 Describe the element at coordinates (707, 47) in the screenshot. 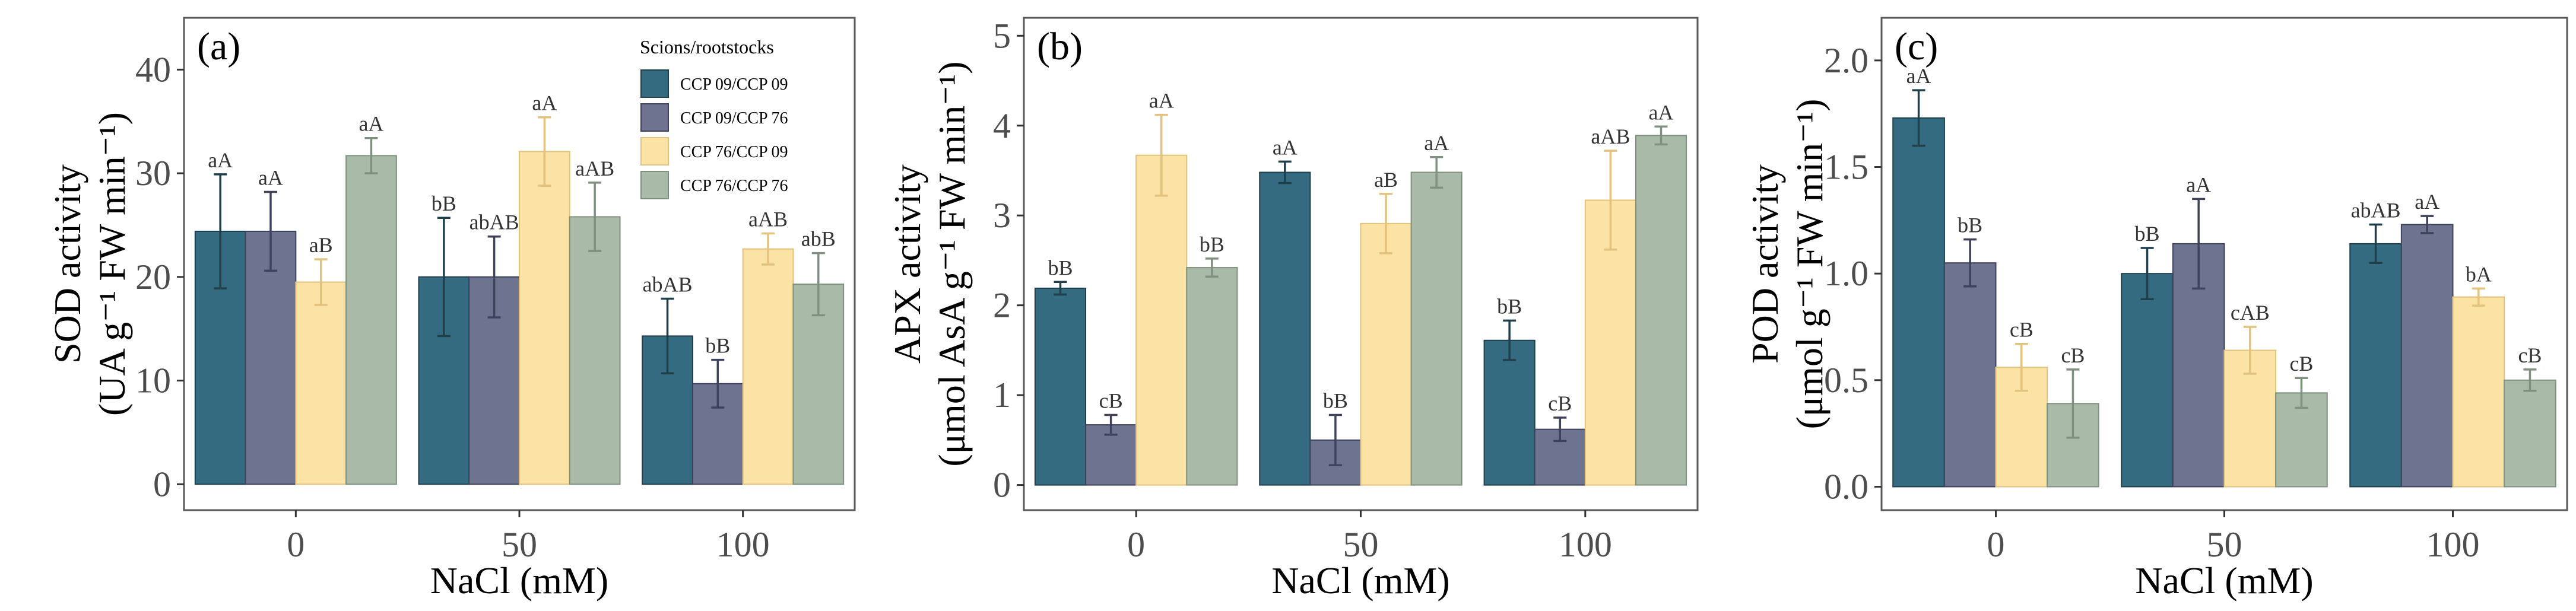

I see `legend-title: Scions/rootstocks` at that location.